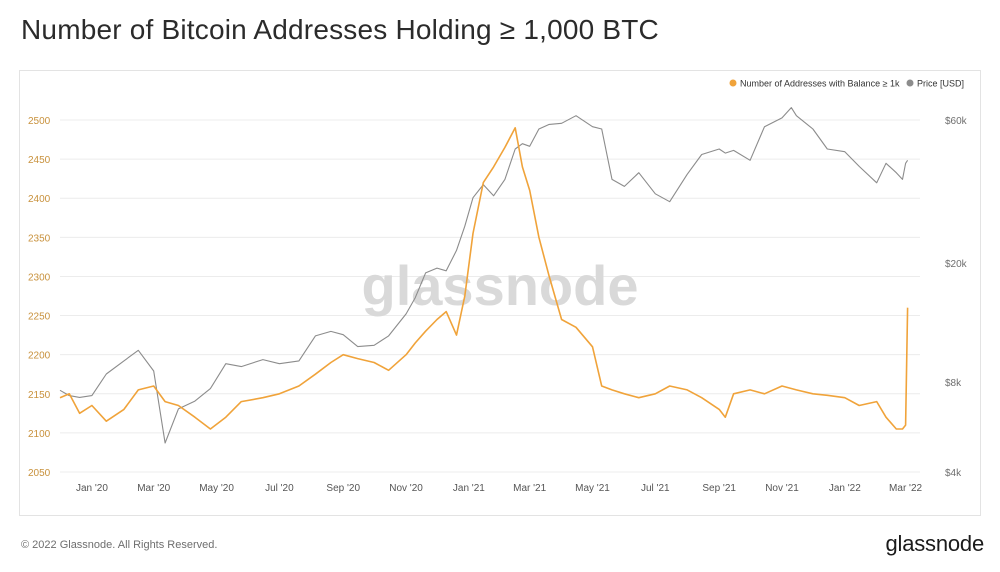 Image resolution: width=1000 pixels, height=572 pixels. Describe the element at coordinates (406, 488) in the screenshot. I see `x-tick-label: Nov '20` at that location.